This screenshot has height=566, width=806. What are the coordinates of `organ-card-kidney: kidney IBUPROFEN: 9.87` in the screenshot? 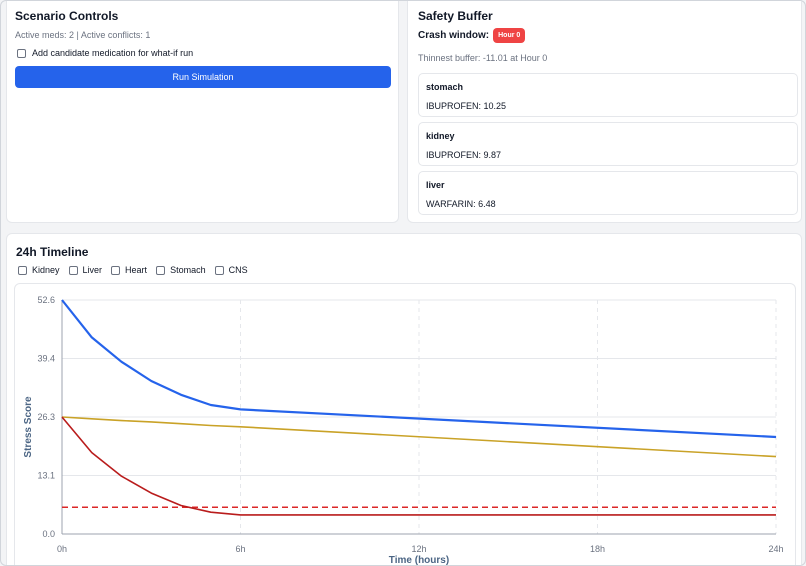 It's located at (608, 144).